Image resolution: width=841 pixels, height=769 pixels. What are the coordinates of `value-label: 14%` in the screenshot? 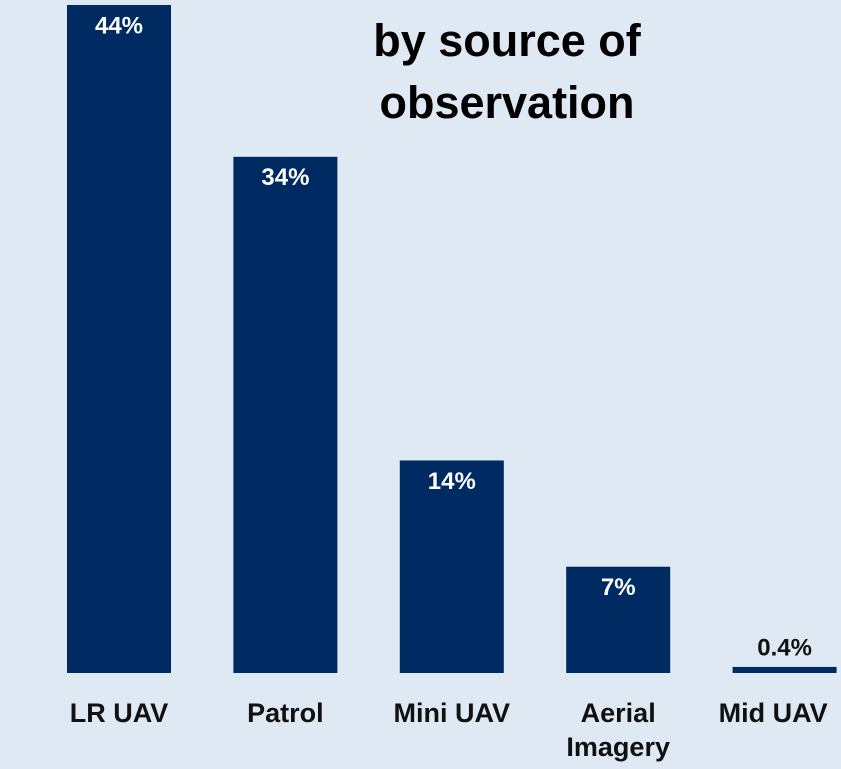 It's located at (452, 481).